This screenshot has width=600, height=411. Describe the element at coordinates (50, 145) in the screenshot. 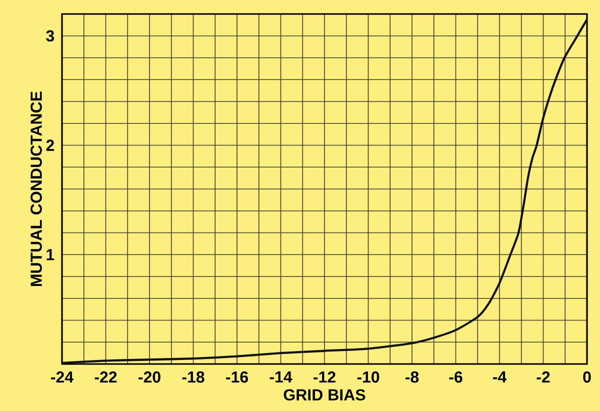

I see `y-tick-label: 2` at that location.